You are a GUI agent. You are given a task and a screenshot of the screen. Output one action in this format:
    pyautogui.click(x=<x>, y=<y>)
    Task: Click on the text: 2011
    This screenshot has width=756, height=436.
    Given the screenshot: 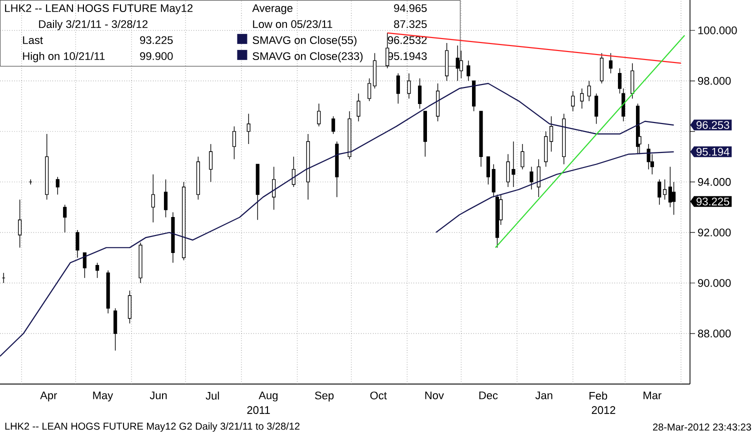 What is the action you would take?
    pyautogui.click(x=258, y=410)
    